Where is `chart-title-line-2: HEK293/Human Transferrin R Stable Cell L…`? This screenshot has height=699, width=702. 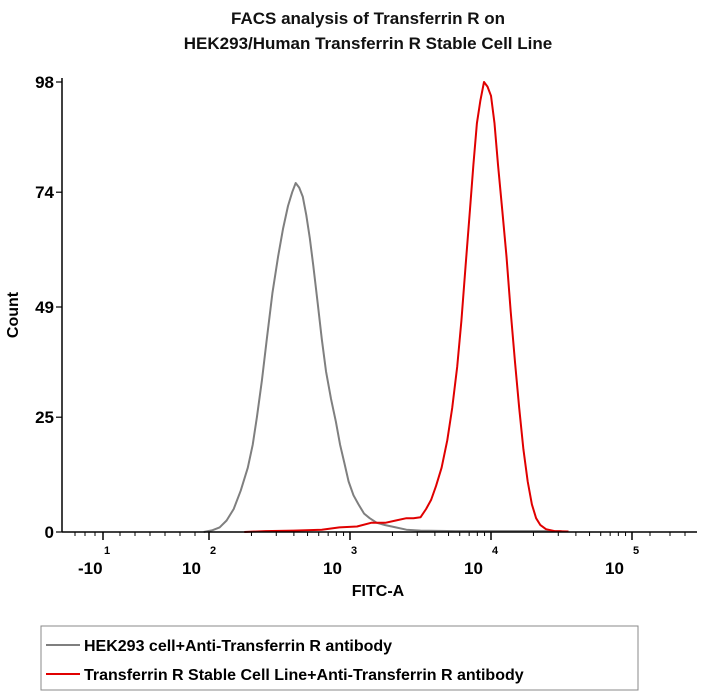 chart-title-line-2: HEK293/Human Transferrin R Stable Cell L… is located at coordinates (368, 43).